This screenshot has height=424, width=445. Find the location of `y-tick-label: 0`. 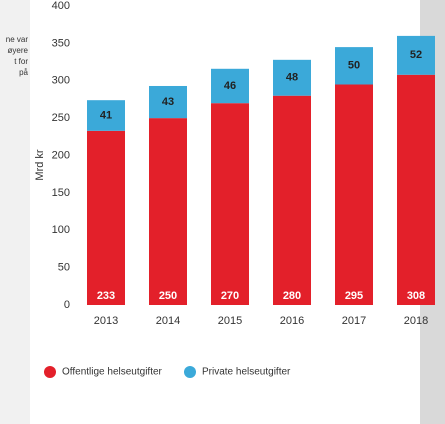

y-tick-label: 0 is located at coordinates (67, 305).